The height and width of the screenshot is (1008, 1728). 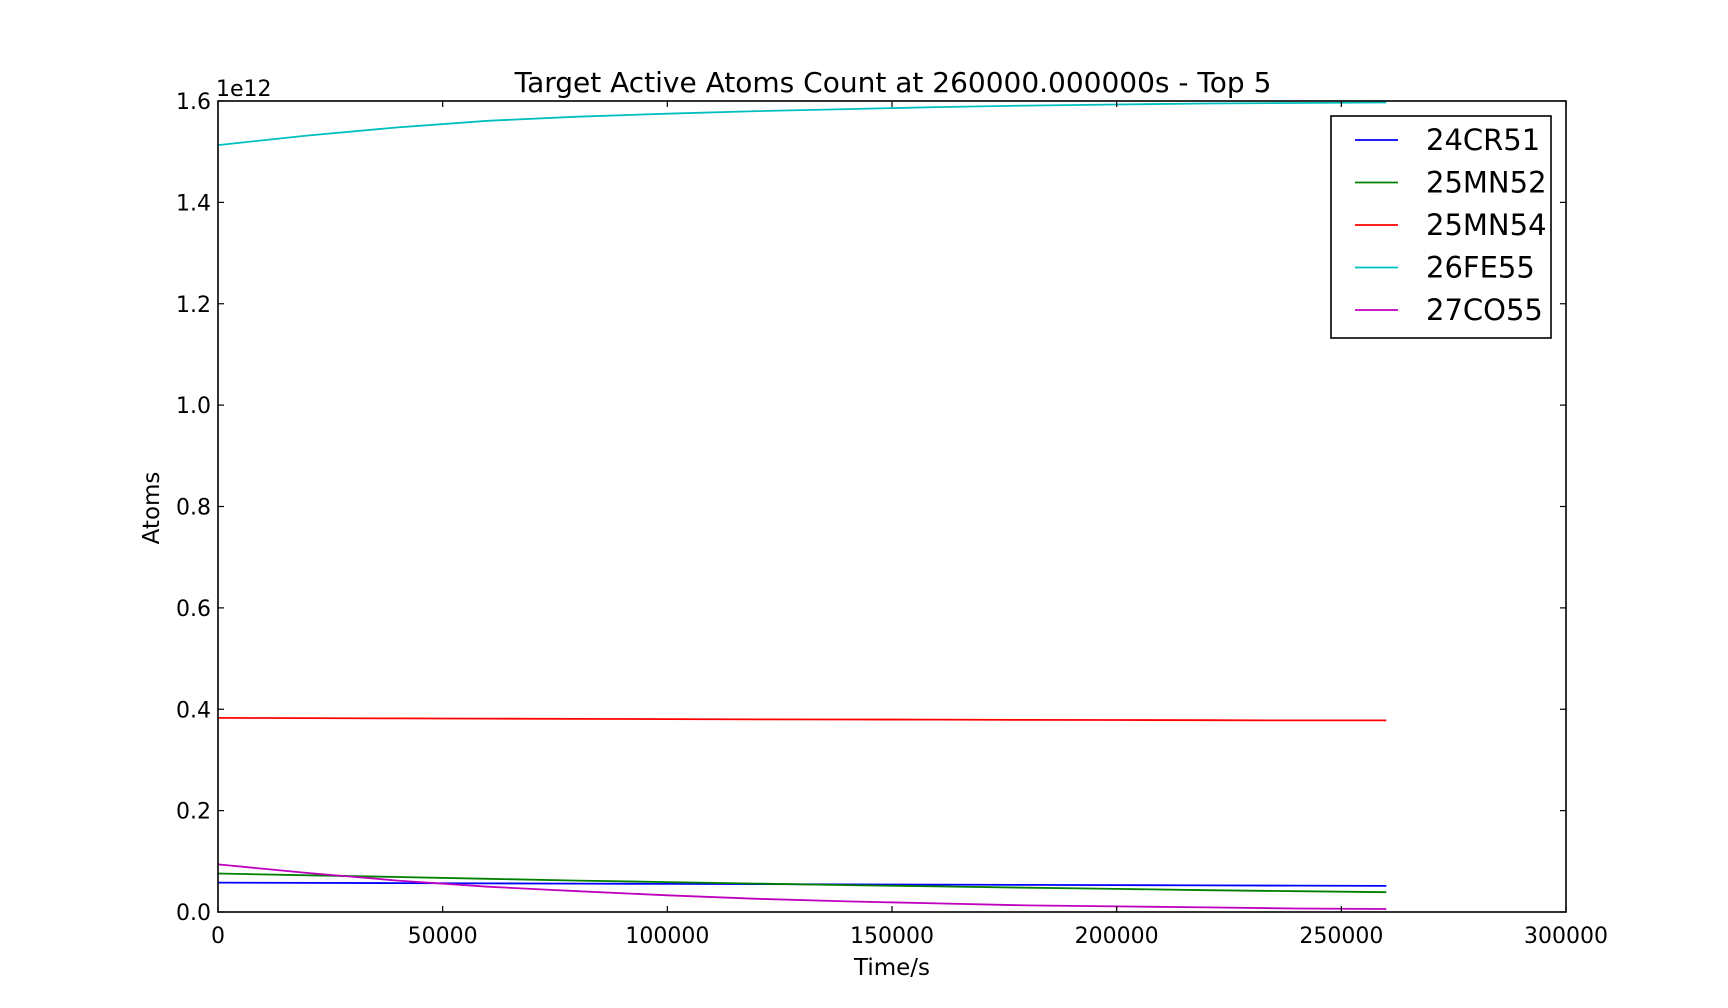 What do you see at coordinates (193, 913) in the screenshot?
I see `y-tick-label: 0.0` at bounding box center [193, 913].